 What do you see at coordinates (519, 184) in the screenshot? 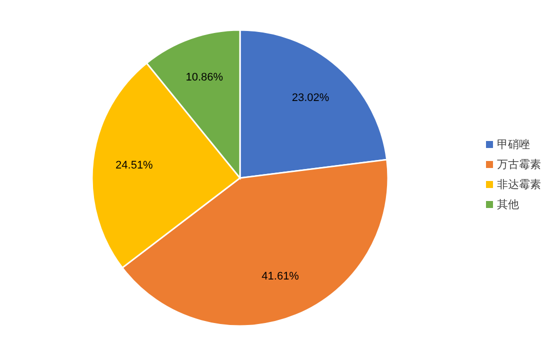
I see `legend-label: 非达霉素` at bounding box center [519, 184].